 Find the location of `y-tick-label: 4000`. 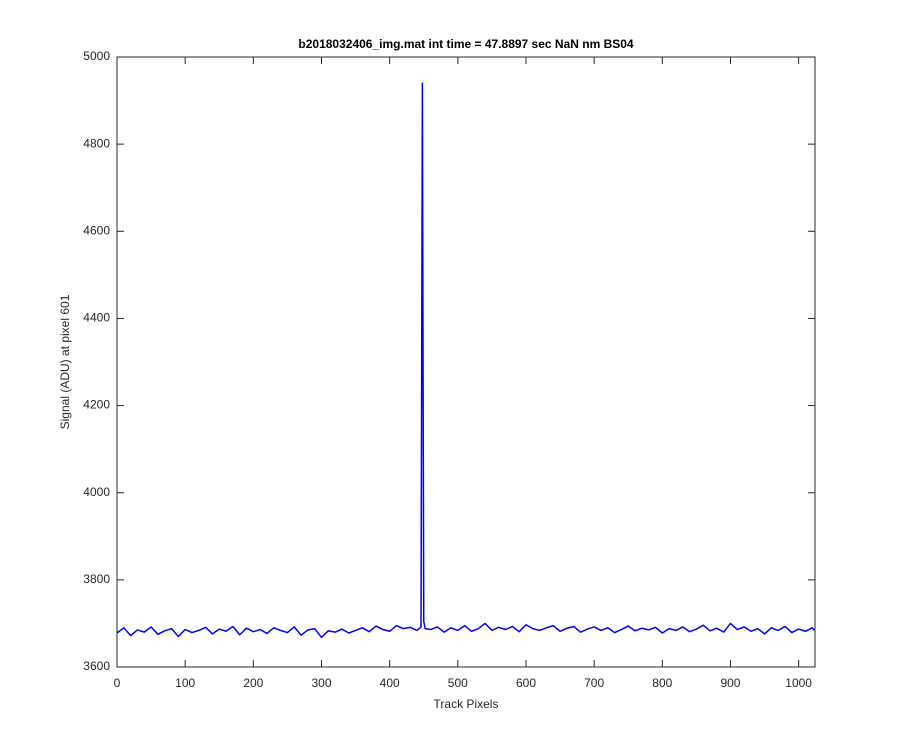

y-tick-label: 4000 is located at coordinates (96, 492).